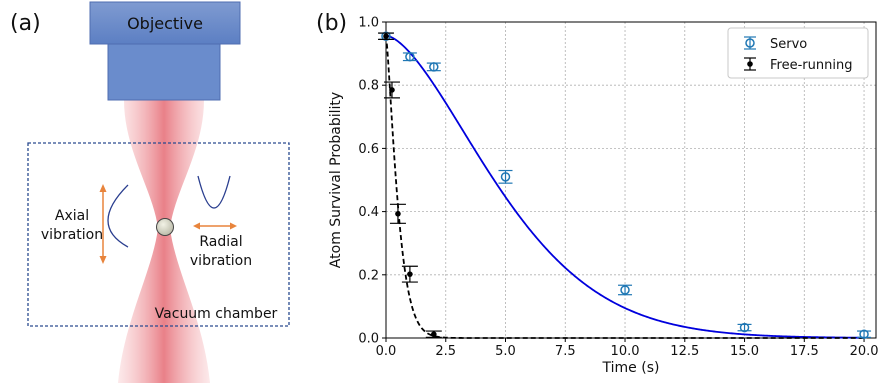  What do you see at coordinates (684, 351) in the screenshot?
I see `x-tick-label: 12.5` at bounding box center [684, 351].